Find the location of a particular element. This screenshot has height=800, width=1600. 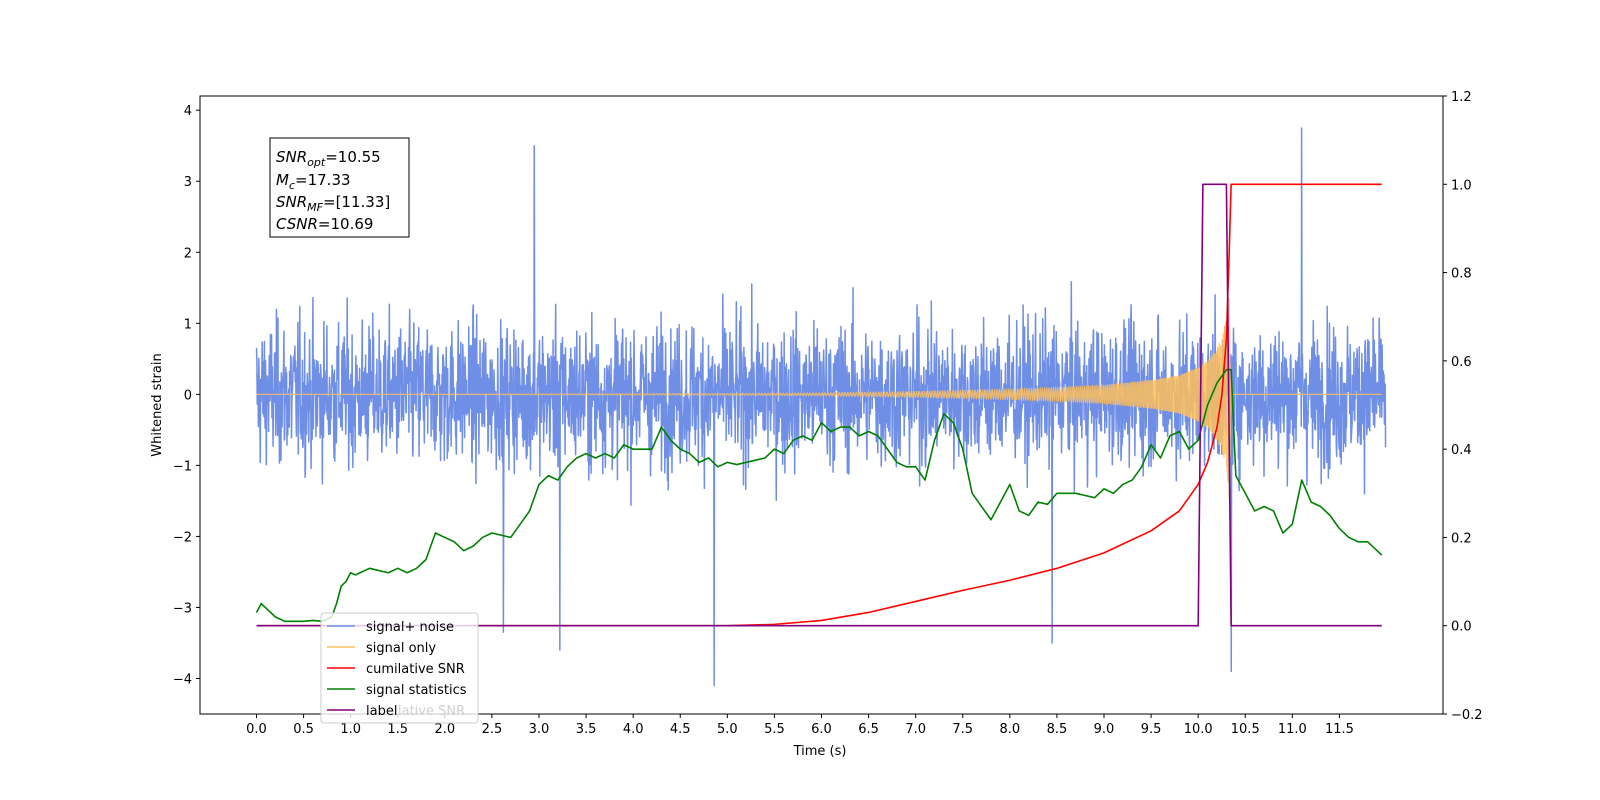

x-tick-label: 6.5 is located at coordinates (868, 729).